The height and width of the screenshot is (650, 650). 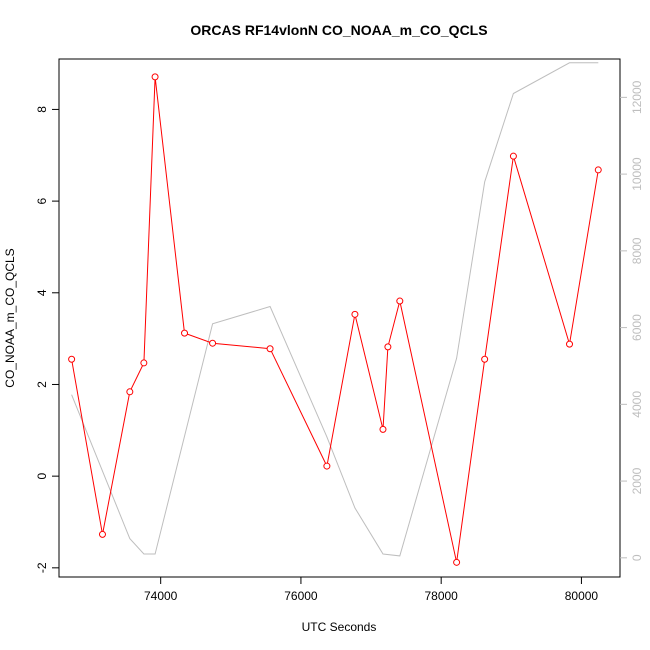 What do you see at coordinates (441, 596) in the screenshot?
I see `x-tick-label: 78000` at bounding box center [441, 596].